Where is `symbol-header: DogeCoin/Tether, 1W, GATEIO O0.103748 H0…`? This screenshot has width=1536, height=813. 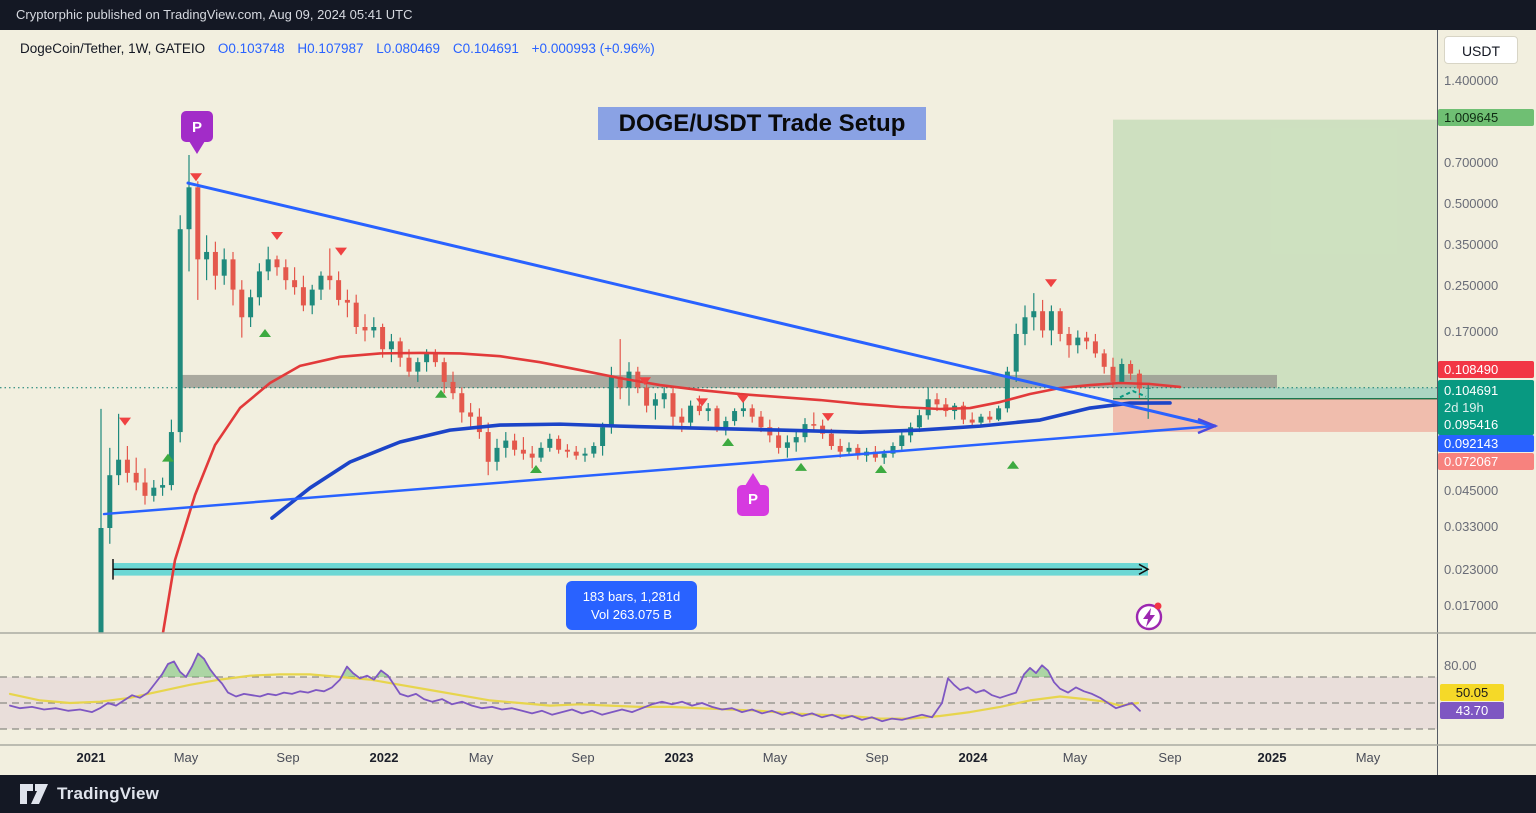
symbol-header: DogeCoin/Tether, 1W, GATEIO O0.103748 H0… is located at coordinates (337, 48).